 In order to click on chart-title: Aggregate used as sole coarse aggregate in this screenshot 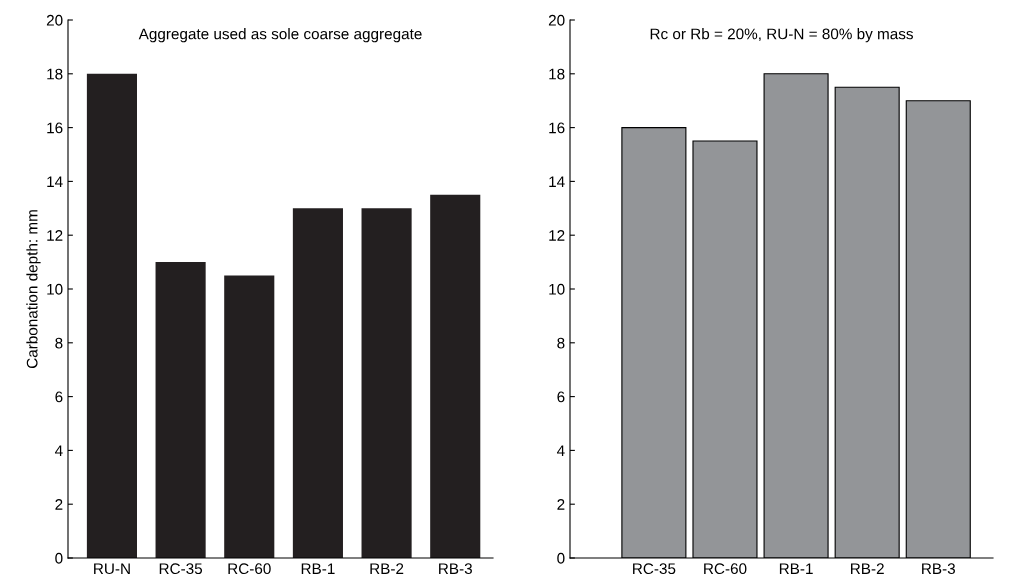, I will do `click(280, 35)`.